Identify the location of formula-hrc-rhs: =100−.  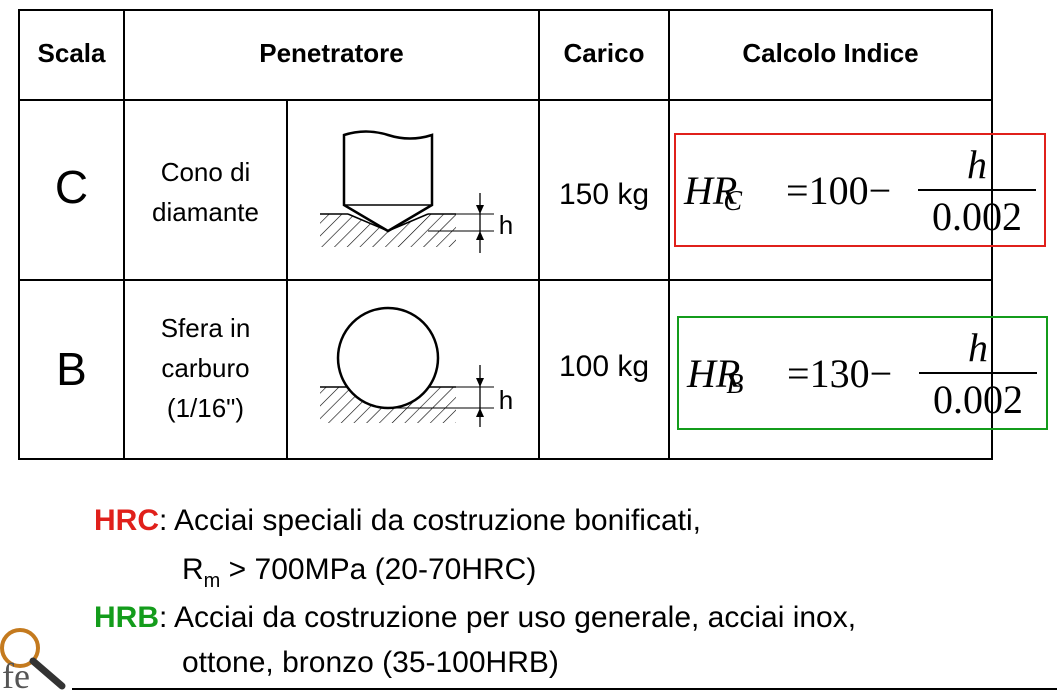
(838, 190).